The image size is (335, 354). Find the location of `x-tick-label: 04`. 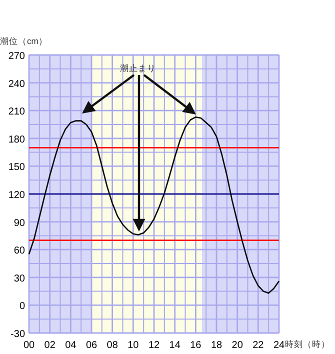

x-tick-label: 04 is located at coordinates (71, 345).